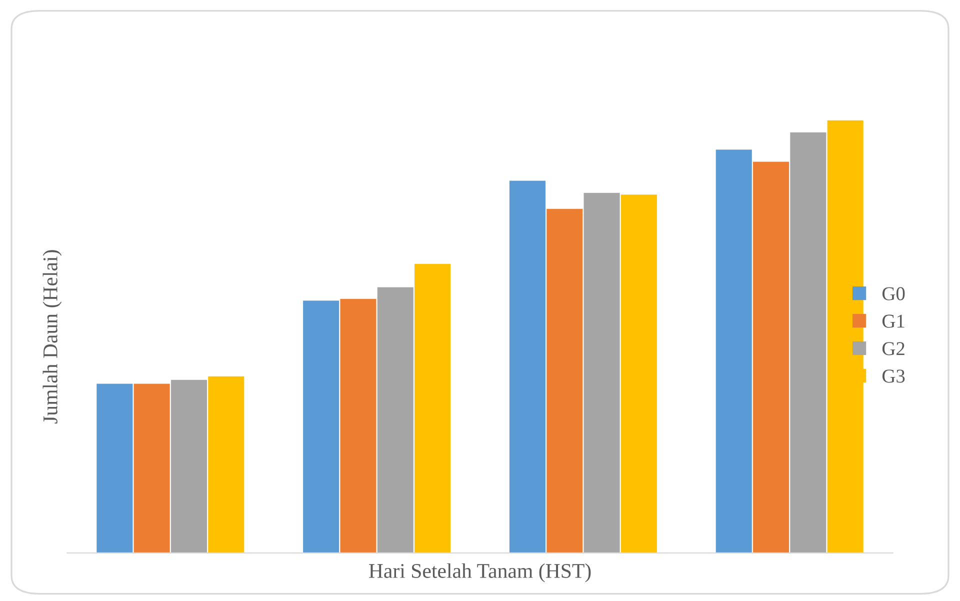 This screenshot has width=960, height=601. Describe the element at coordinates (479, 572) in the screenshot. I see `x-axis-title: Hari Setelah Tanam (HST)` at that location.